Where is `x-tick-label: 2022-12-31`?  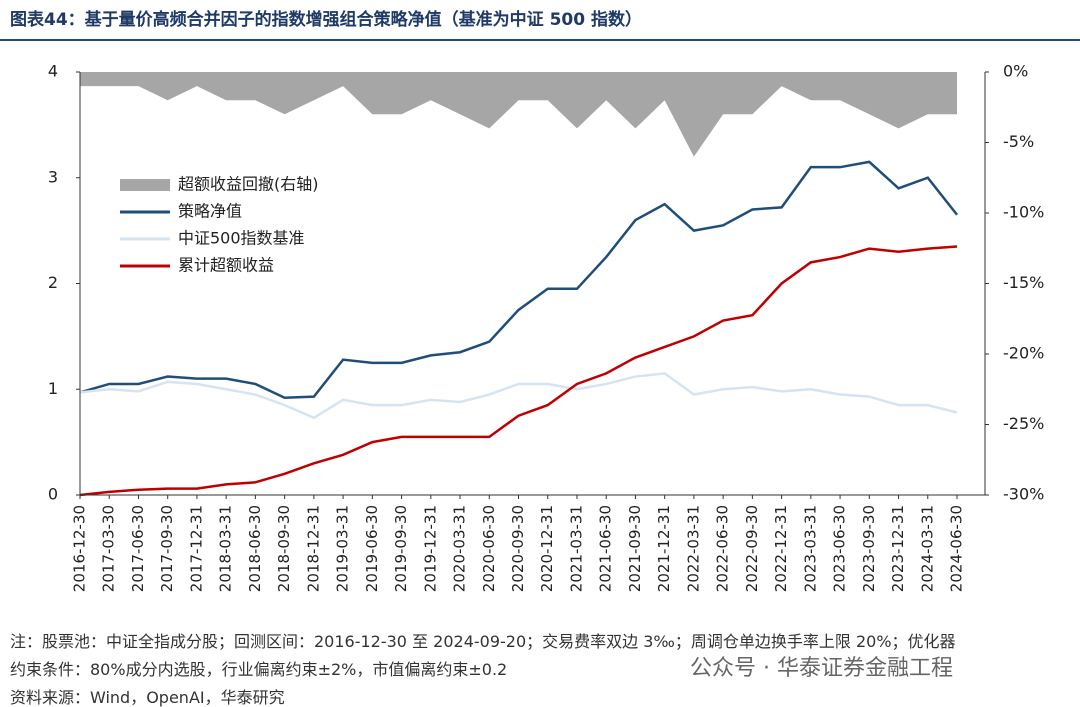 x-tick-label: 2022-12-31 is located at coordinates (781, 548).